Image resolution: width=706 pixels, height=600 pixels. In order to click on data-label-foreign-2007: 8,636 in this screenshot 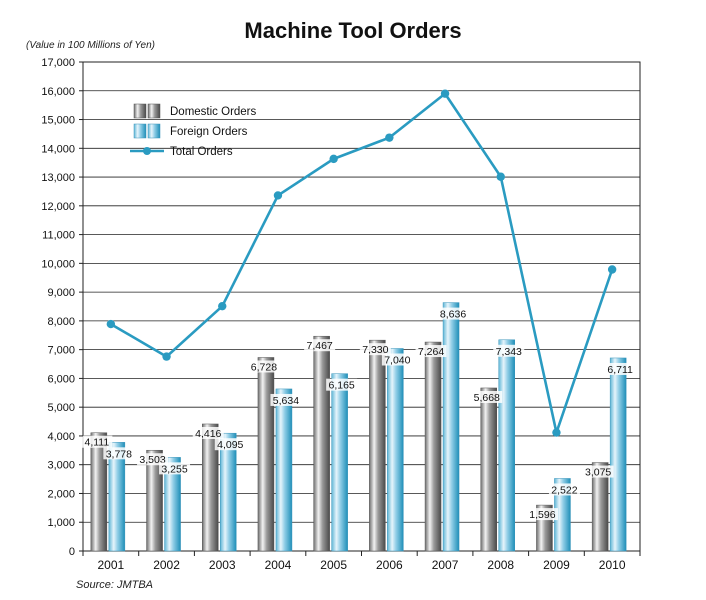, I will do `click(453, 315)`.